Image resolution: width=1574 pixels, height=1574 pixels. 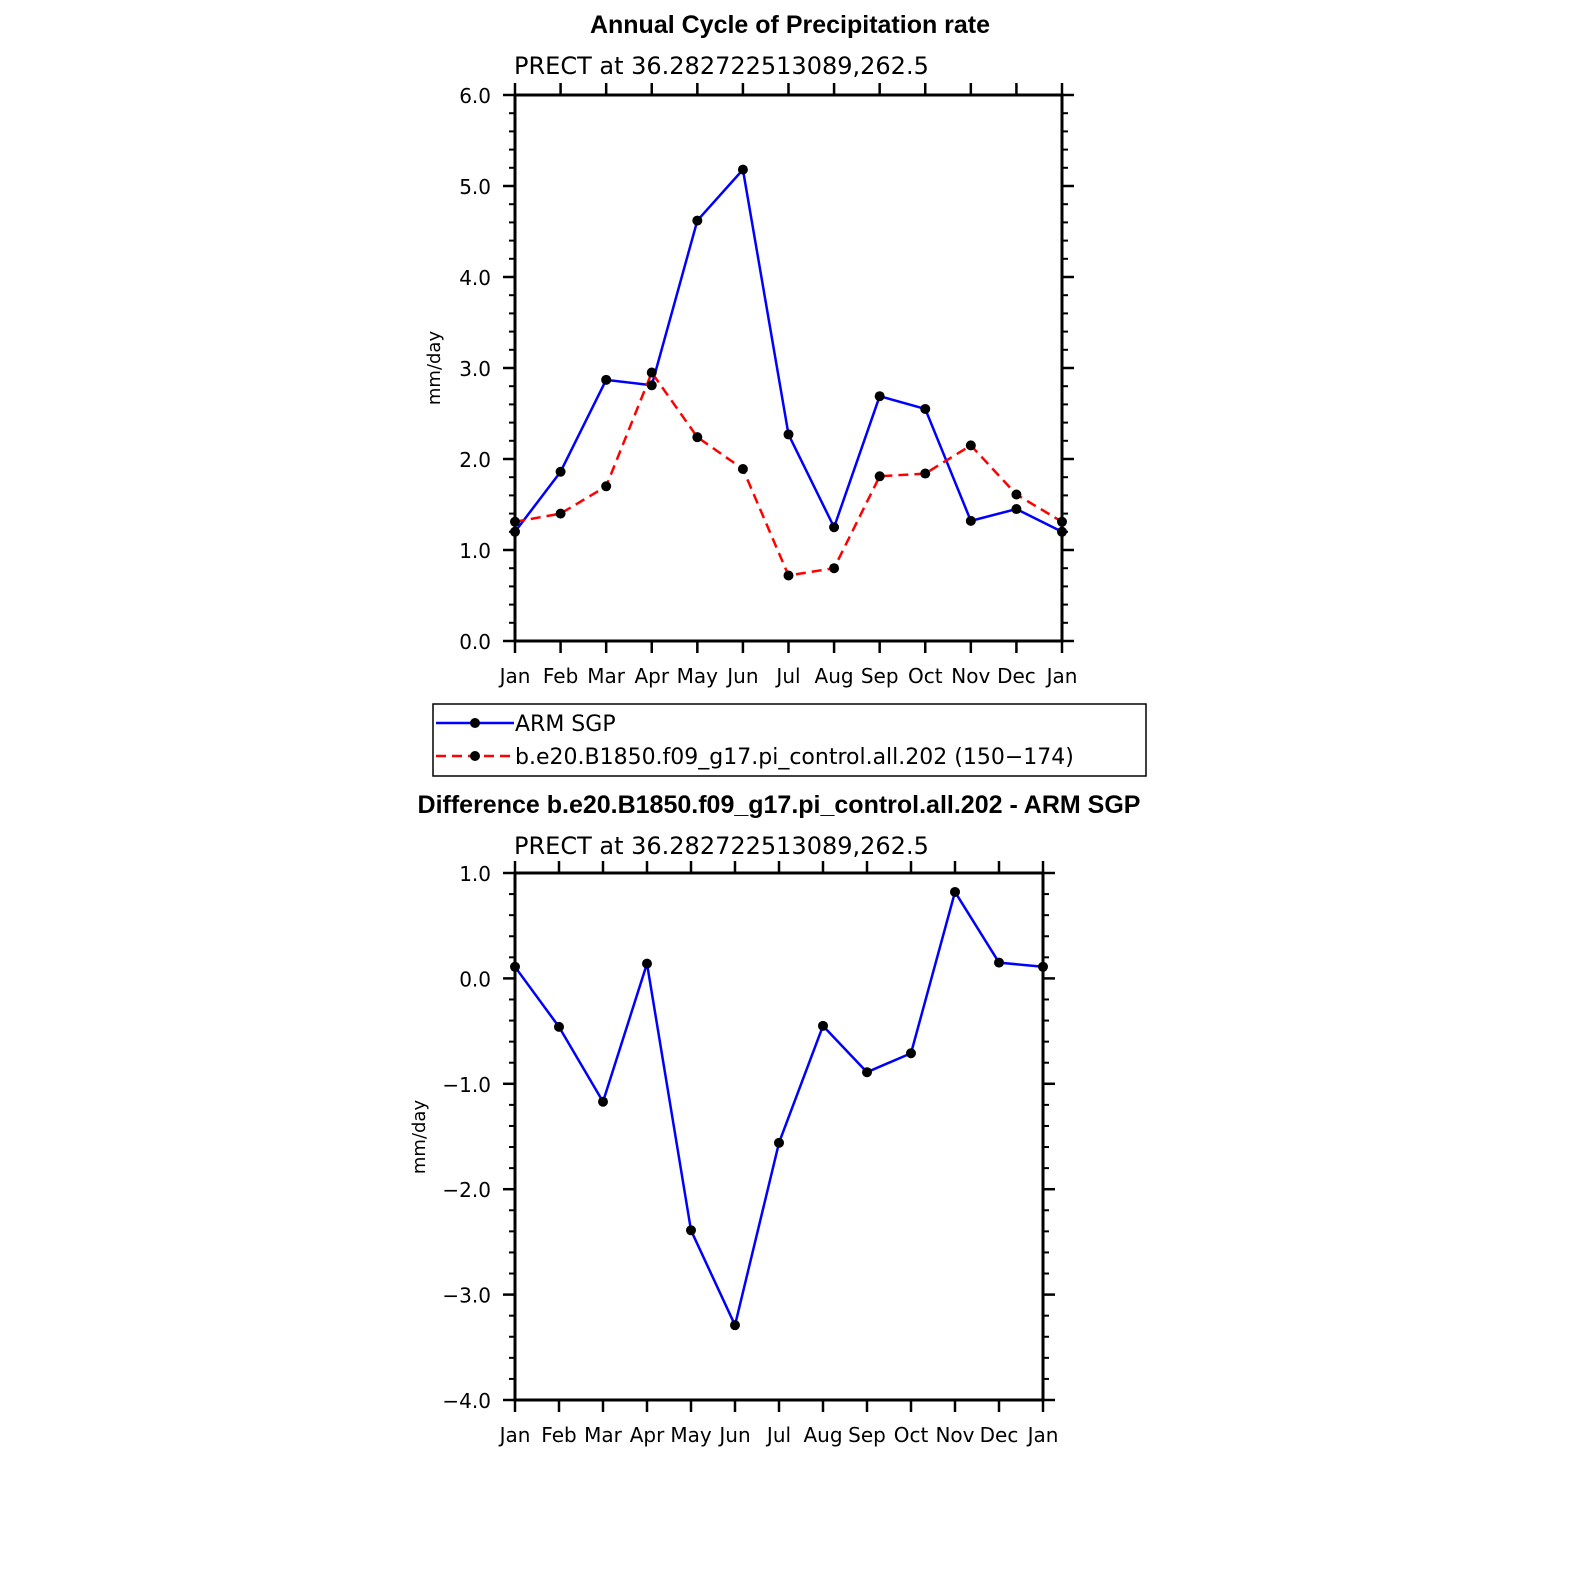 I want to click on series-line-model, so click(x=788, y=474).